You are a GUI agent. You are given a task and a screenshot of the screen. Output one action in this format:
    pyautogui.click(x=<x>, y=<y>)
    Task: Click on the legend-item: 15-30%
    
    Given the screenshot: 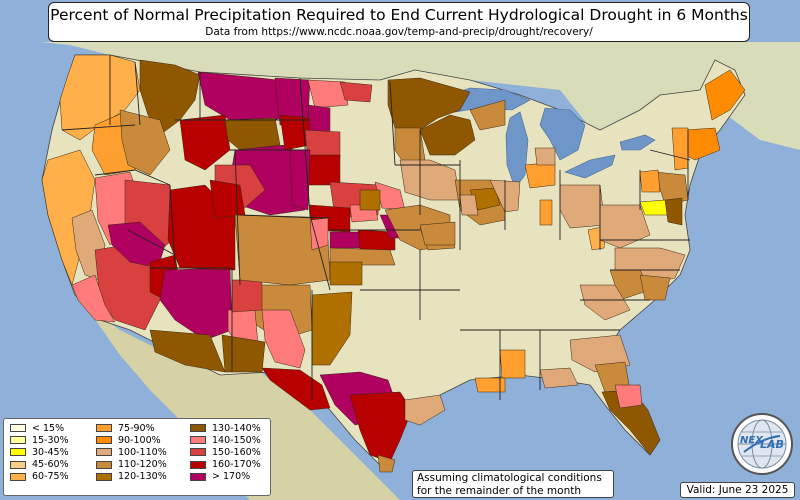 What is the action you would take?
    pyautogui.click(x=39, y=440)
    